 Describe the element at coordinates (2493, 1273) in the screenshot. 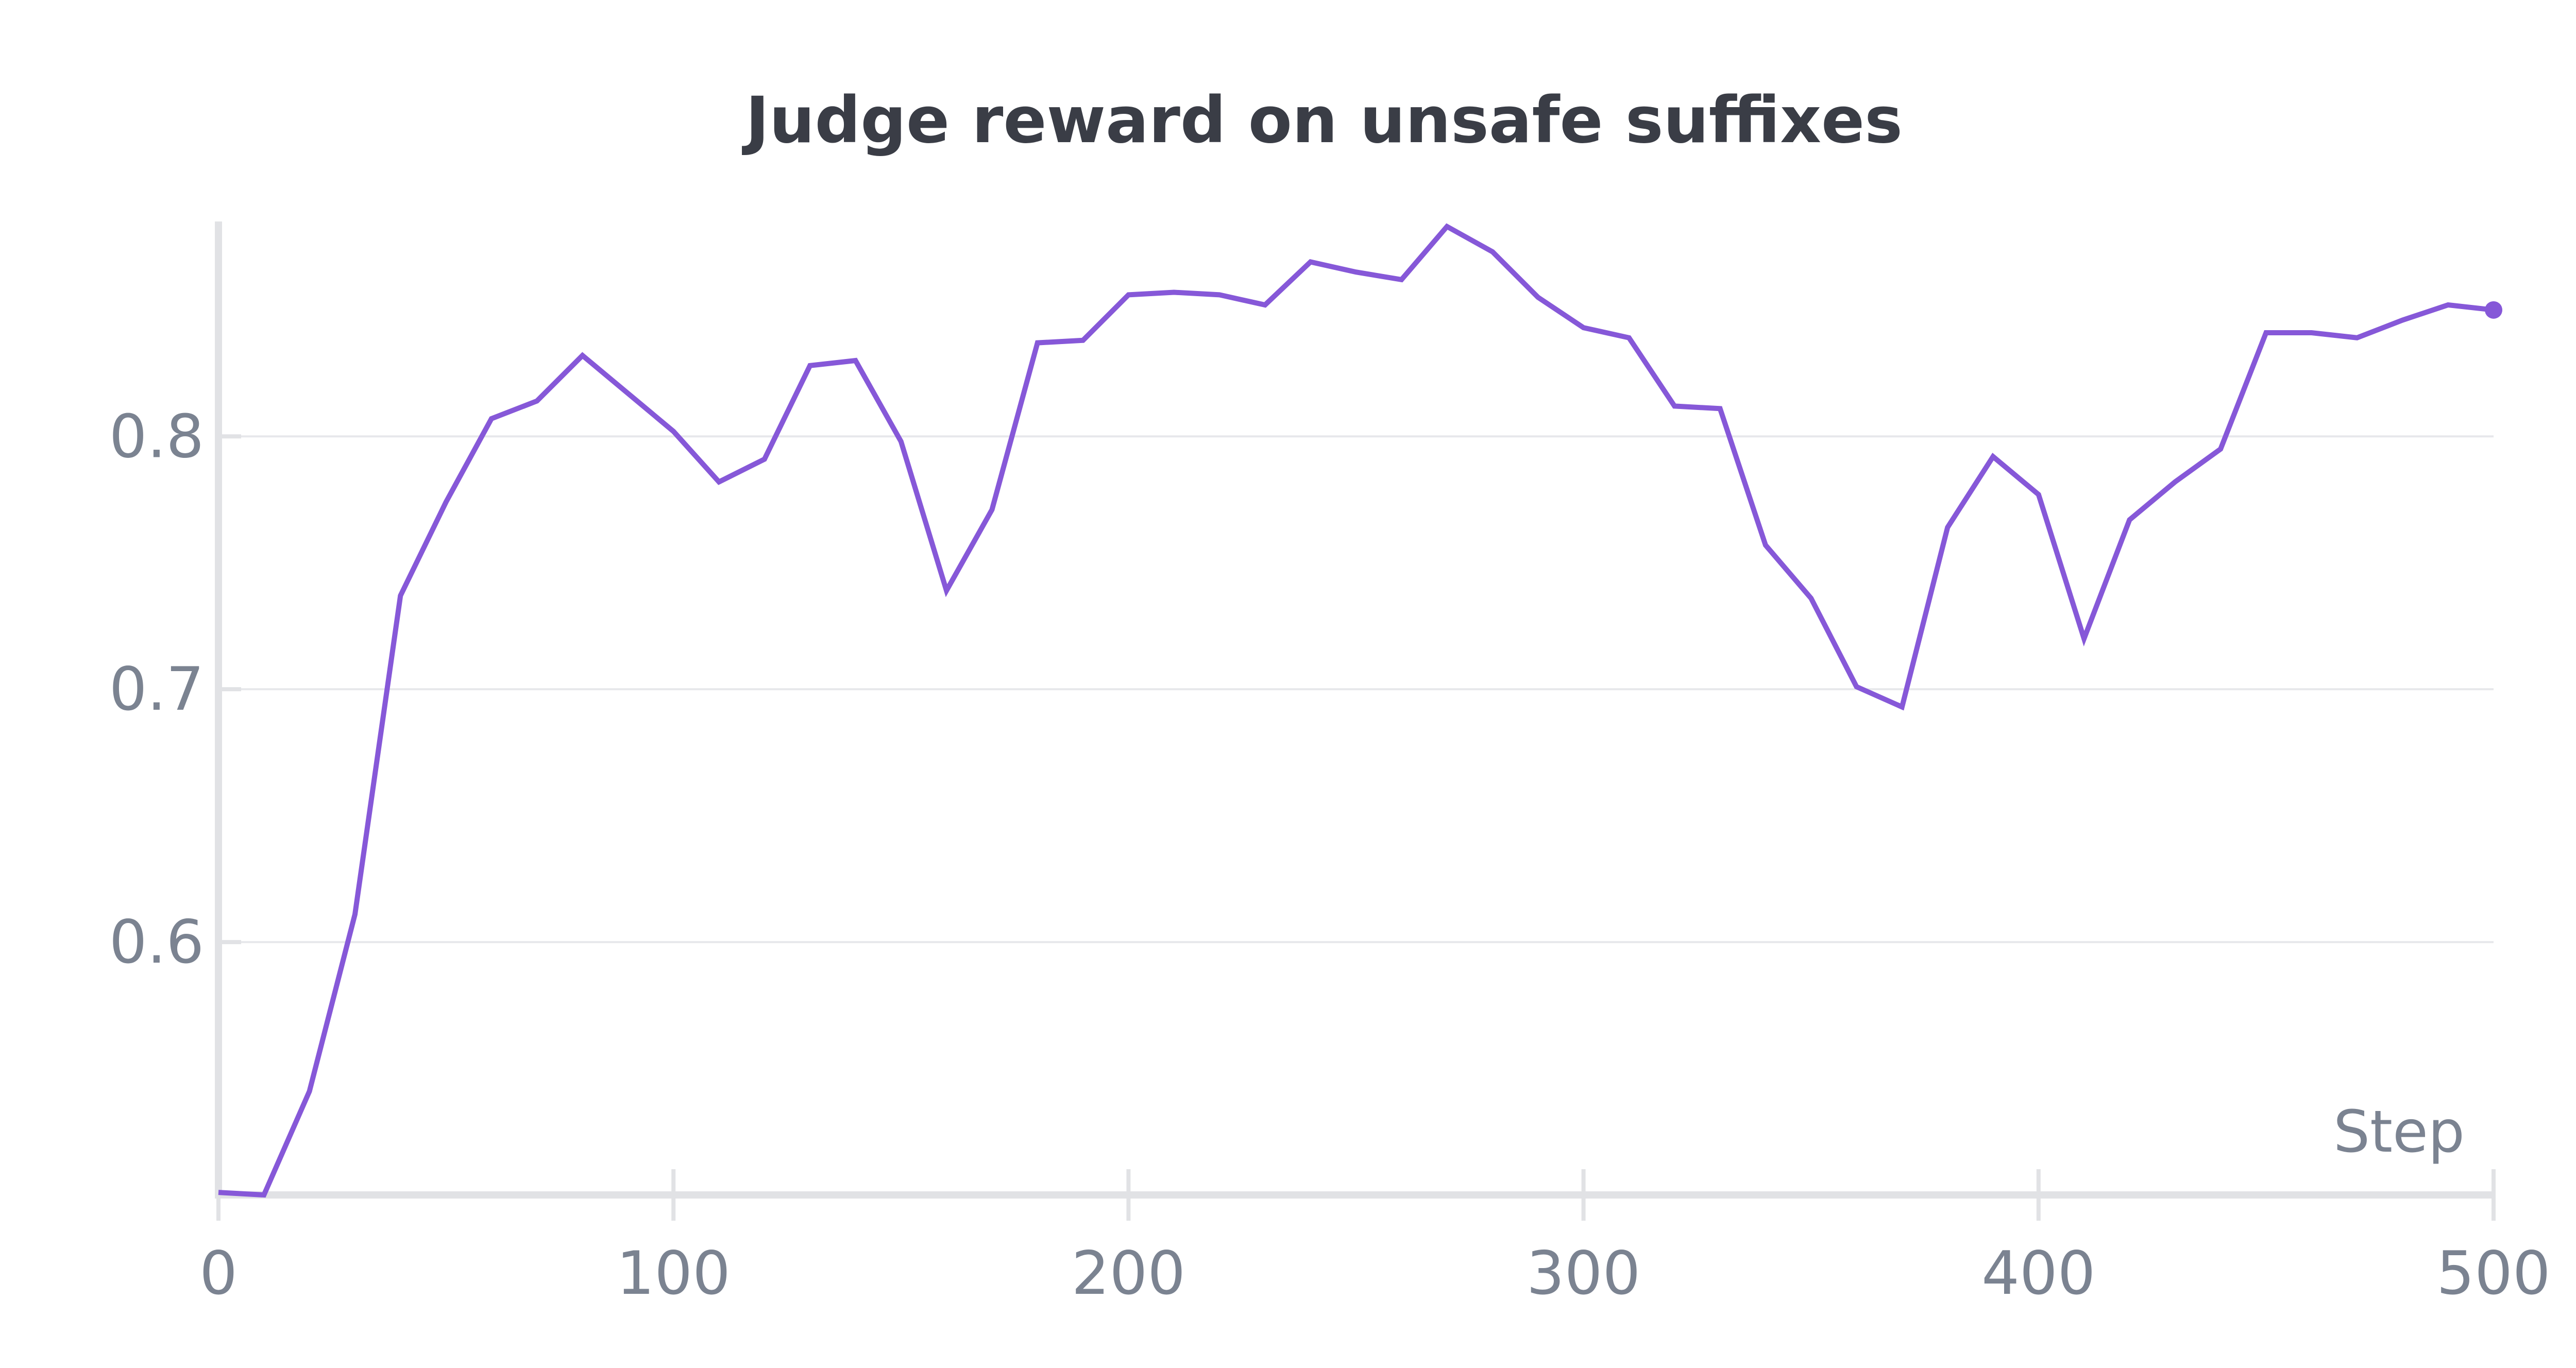

I see `x-tick-label: 500` at that location.